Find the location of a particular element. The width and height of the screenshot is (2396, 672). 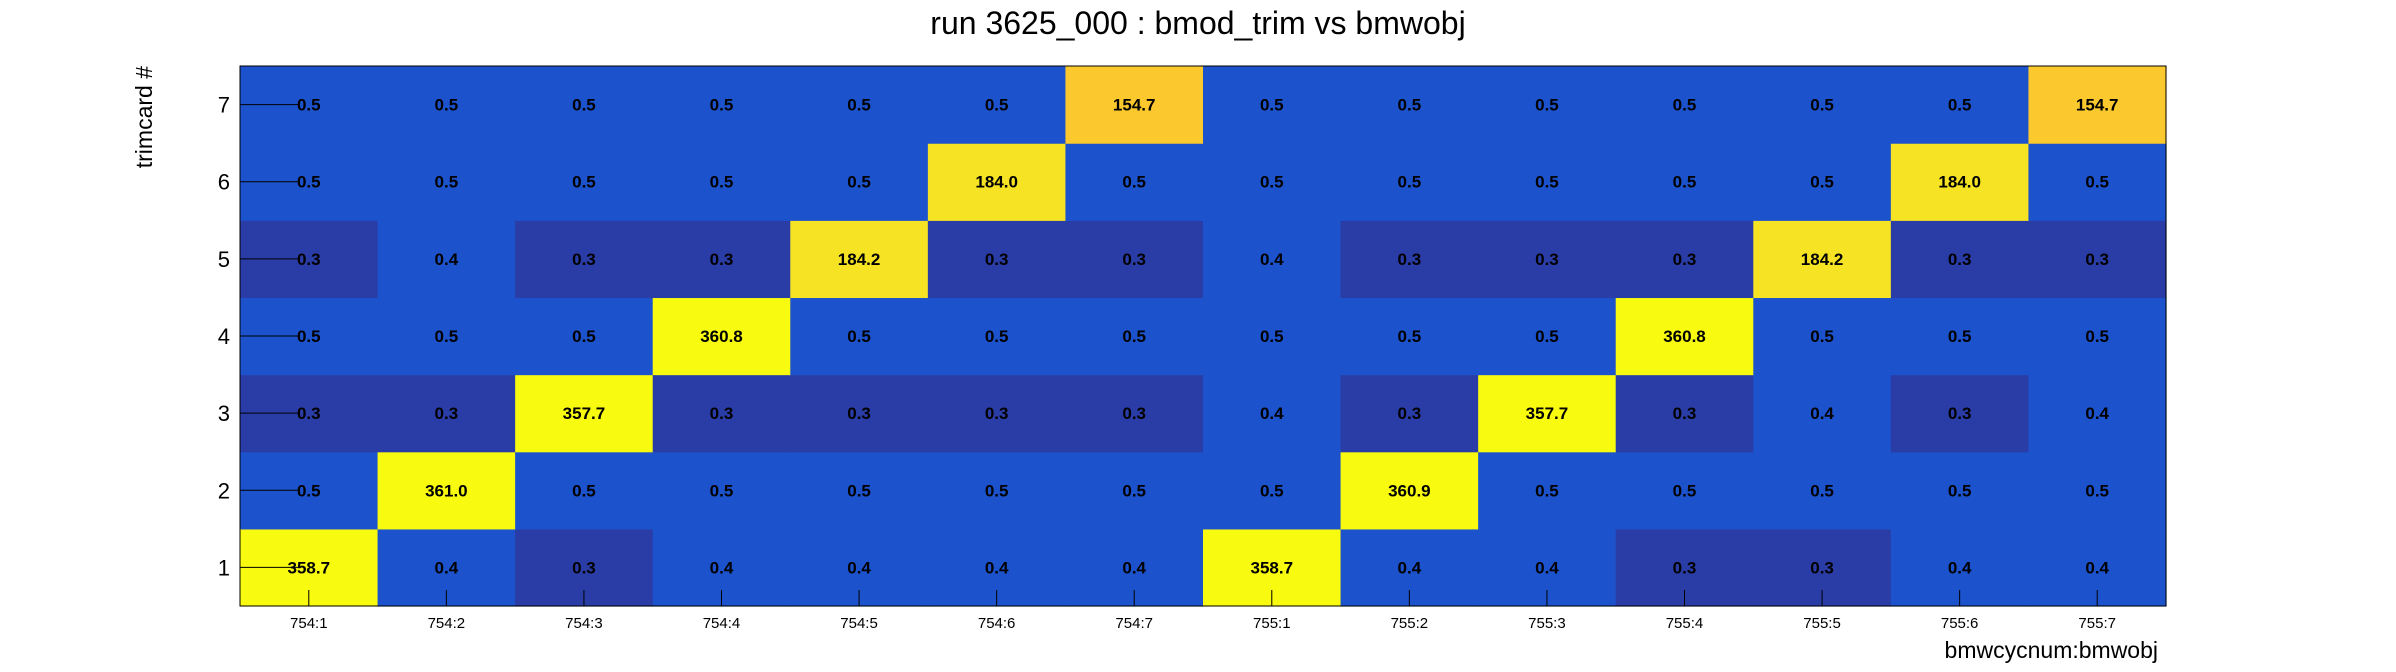

cell-value-label: 361.0 is located at coordinates (446, 490).